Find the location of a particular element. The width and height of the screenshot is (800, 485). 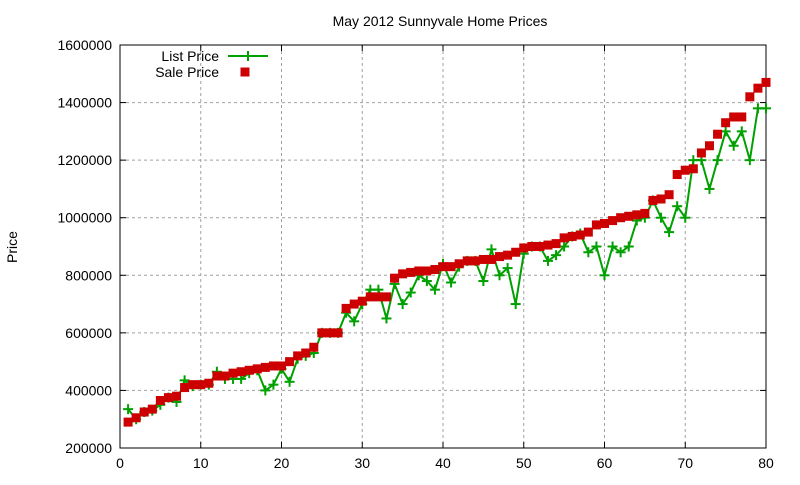

y-tick-label: 1000000 is located at coordinates (84, 218).